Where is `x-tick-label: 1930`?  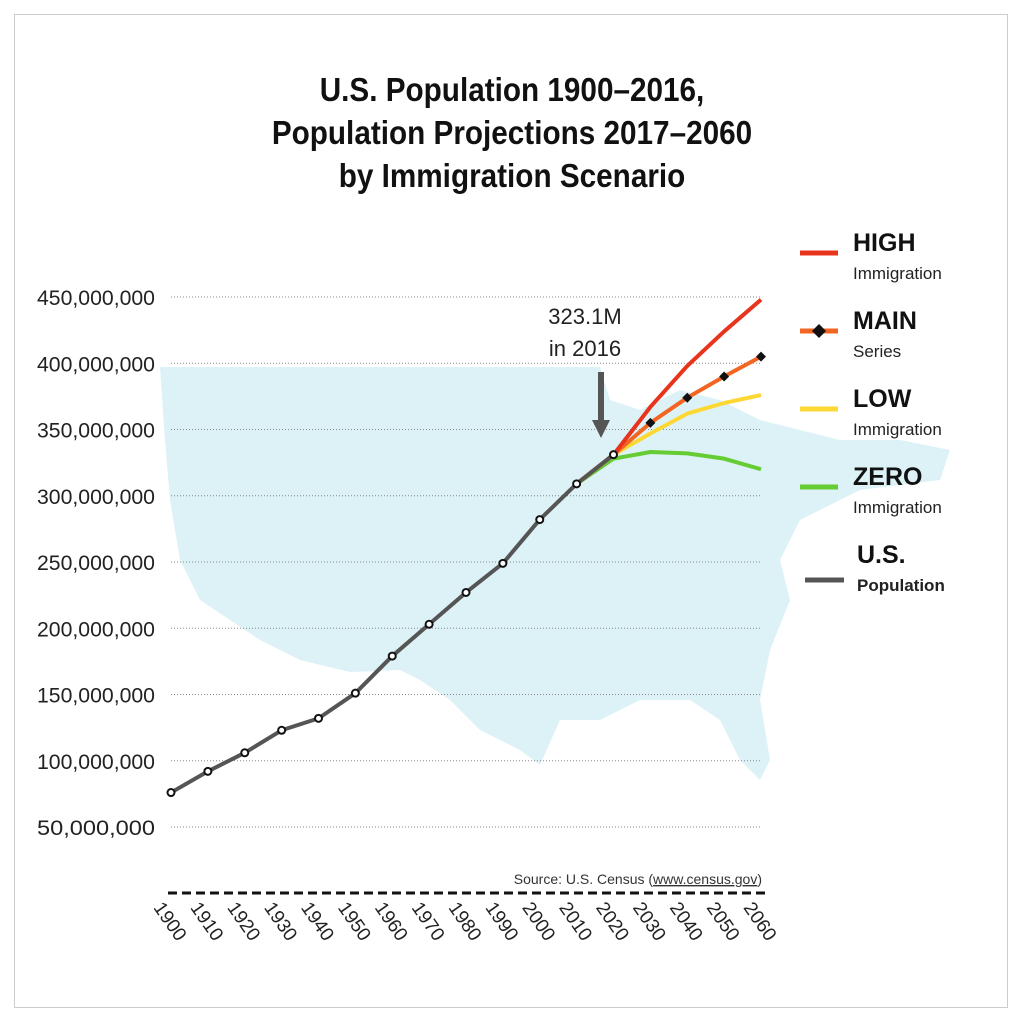
x-tick-label: 1930 is located at coordinates (279, 922).